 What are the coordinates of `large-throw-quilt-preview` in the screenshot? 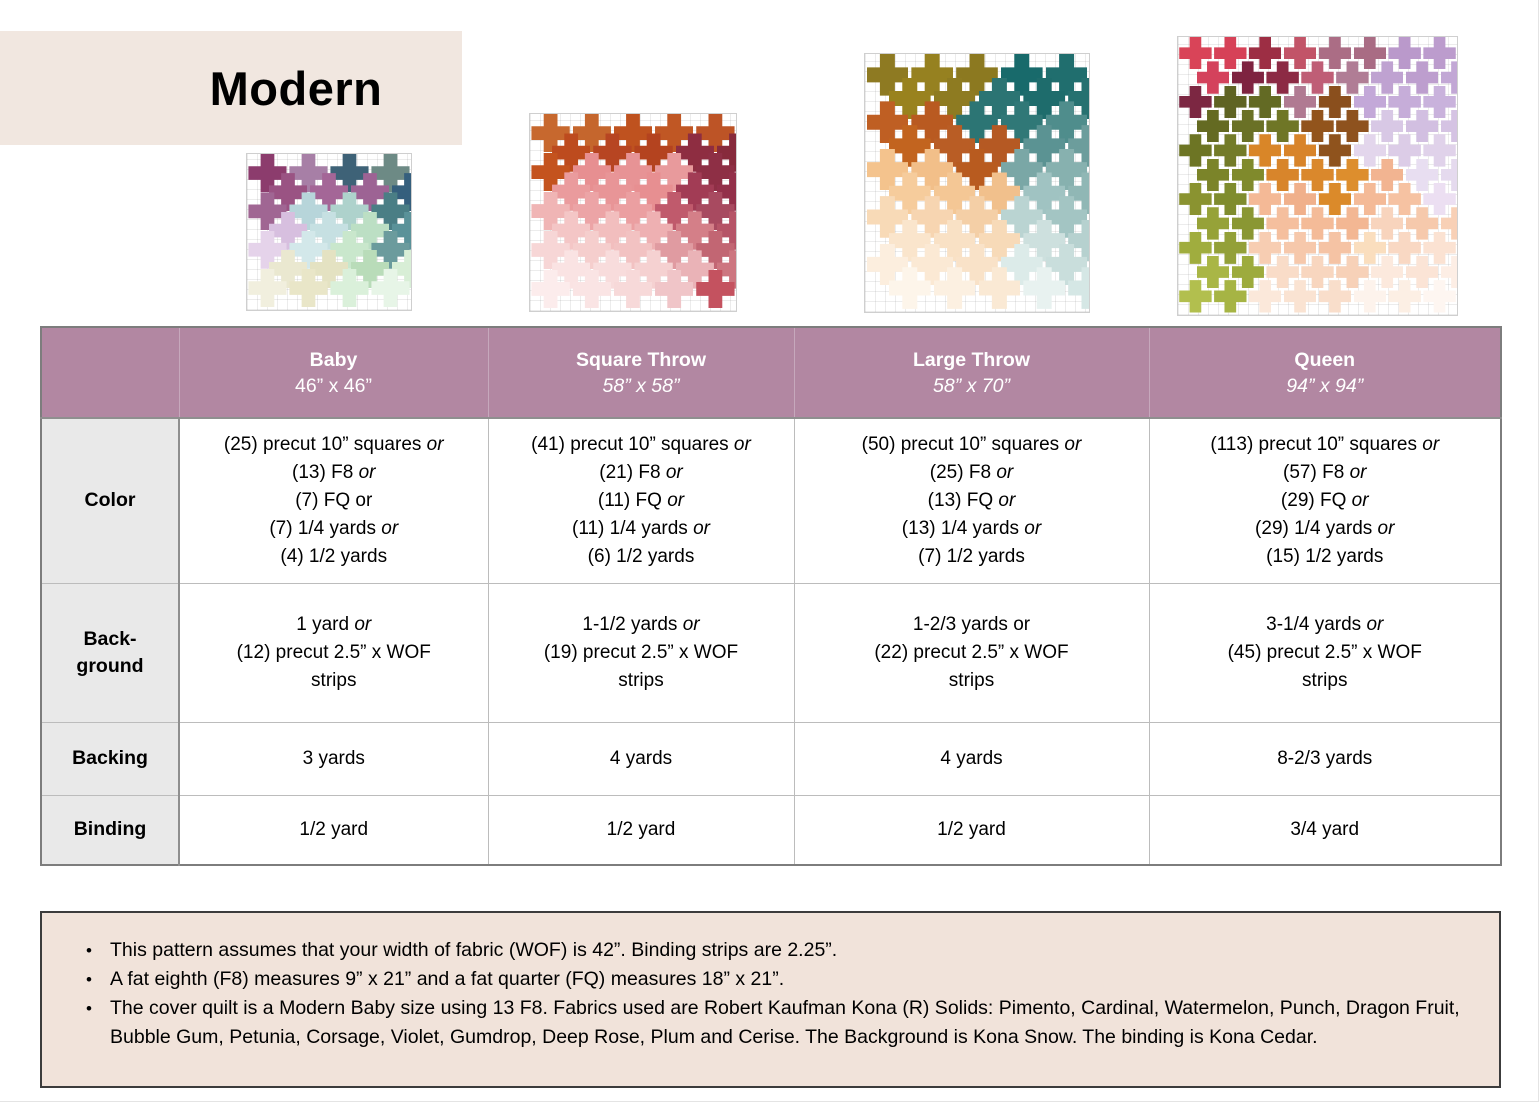 It's located at (977, 183).